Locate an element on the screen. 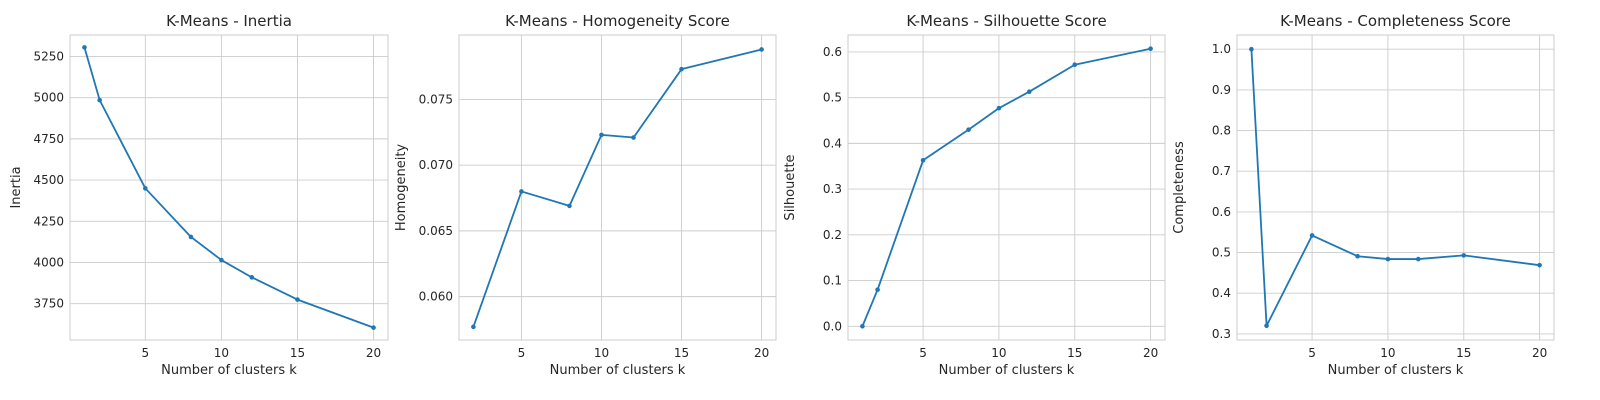  y-tick-label: 0.065 is located at coordinates (436, 231).